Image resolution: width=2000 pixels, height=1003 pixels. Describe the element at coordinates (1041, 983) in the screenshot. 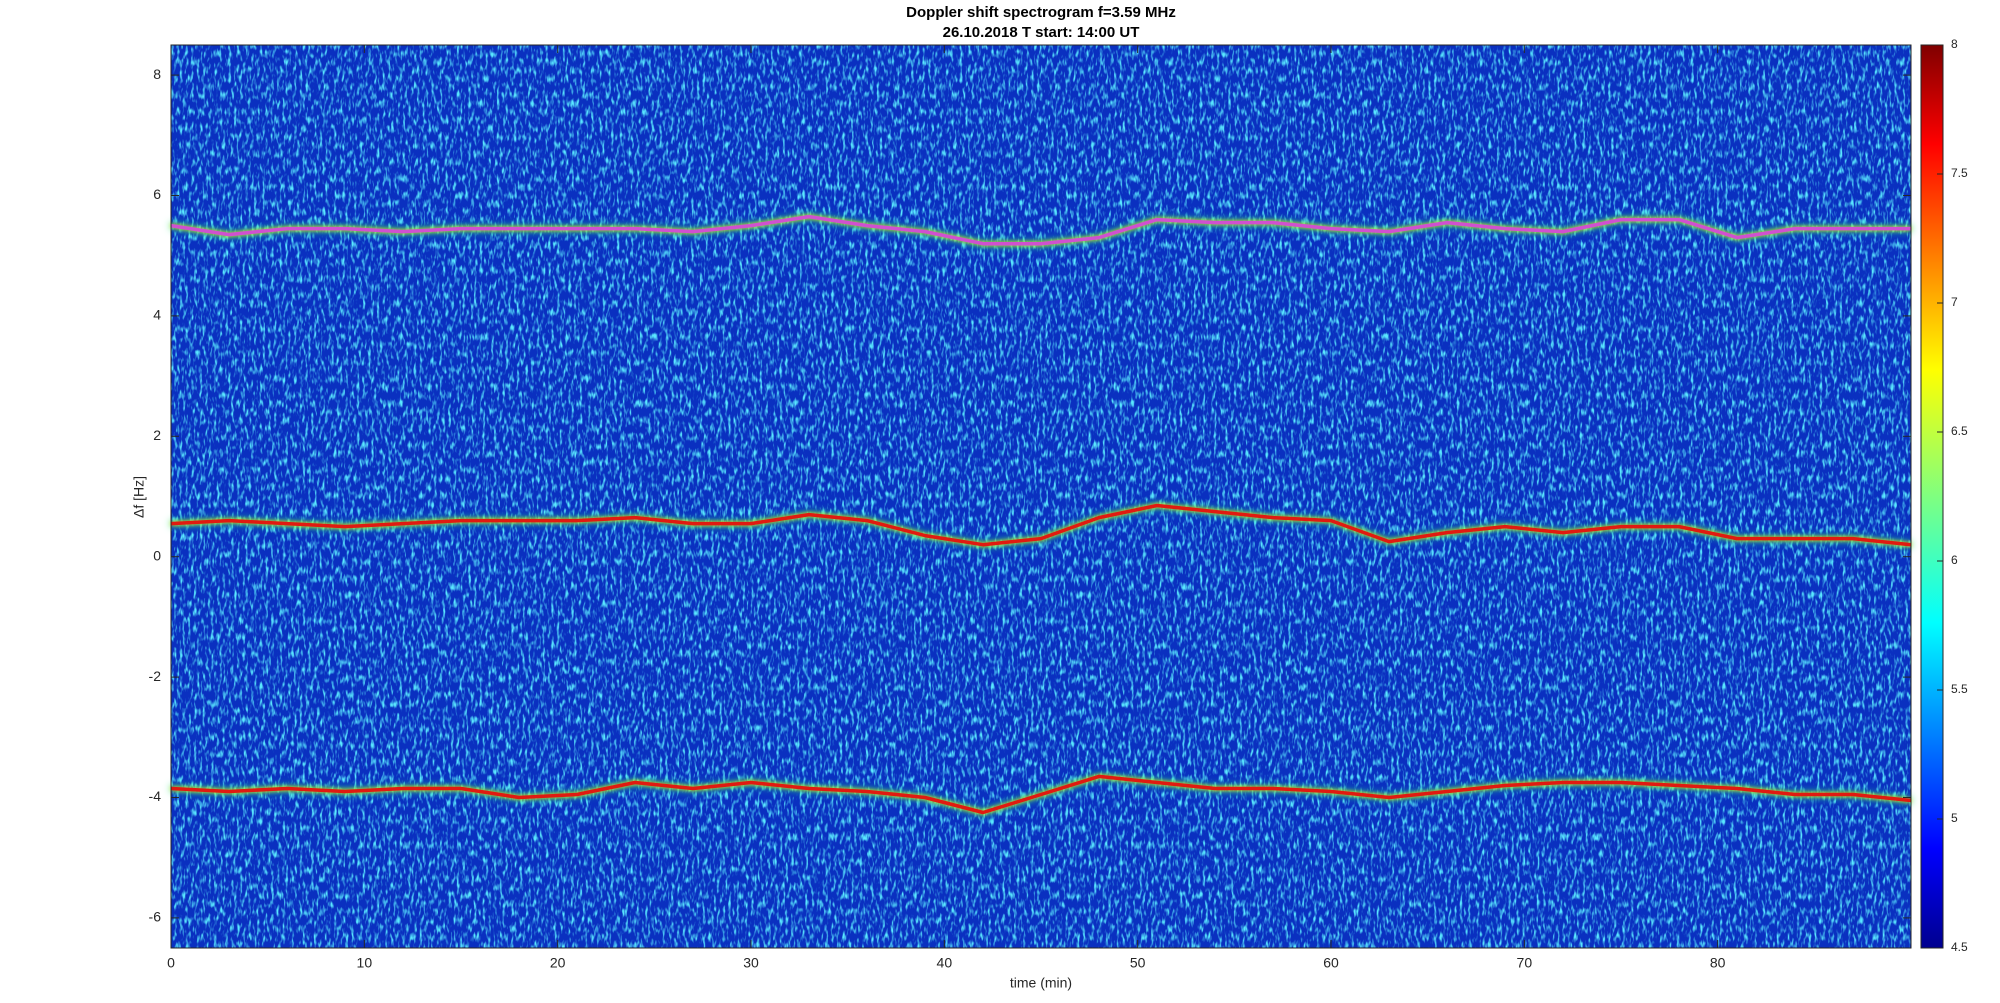

I see `x-axis-label: time (min)` at that location.